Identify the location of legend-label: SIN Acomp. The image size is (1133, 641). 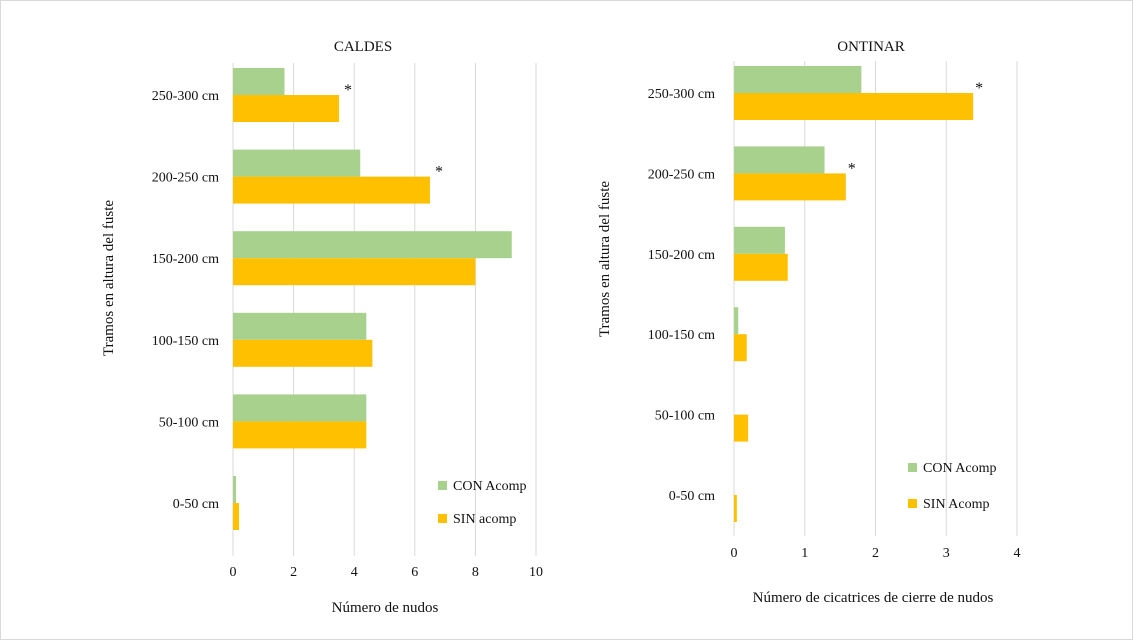
(956, 504).